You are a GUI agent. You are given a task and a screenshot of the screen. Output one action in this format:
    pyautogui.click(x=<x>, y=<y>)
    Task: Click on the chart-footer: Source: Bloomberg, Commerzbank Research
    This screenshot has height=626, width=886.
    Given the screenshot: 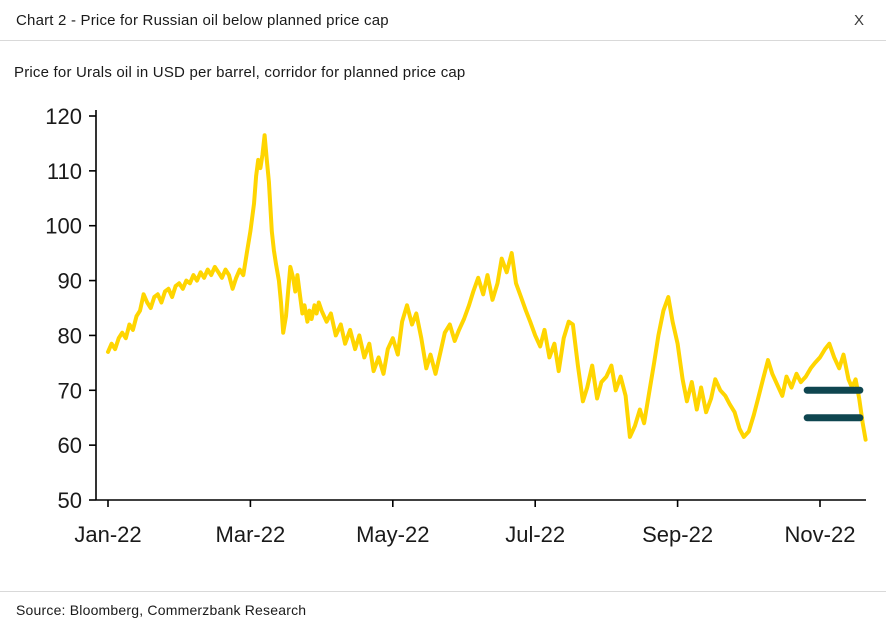 What is the action you would take?
    pyautogui.click(x=443, y=608)
    